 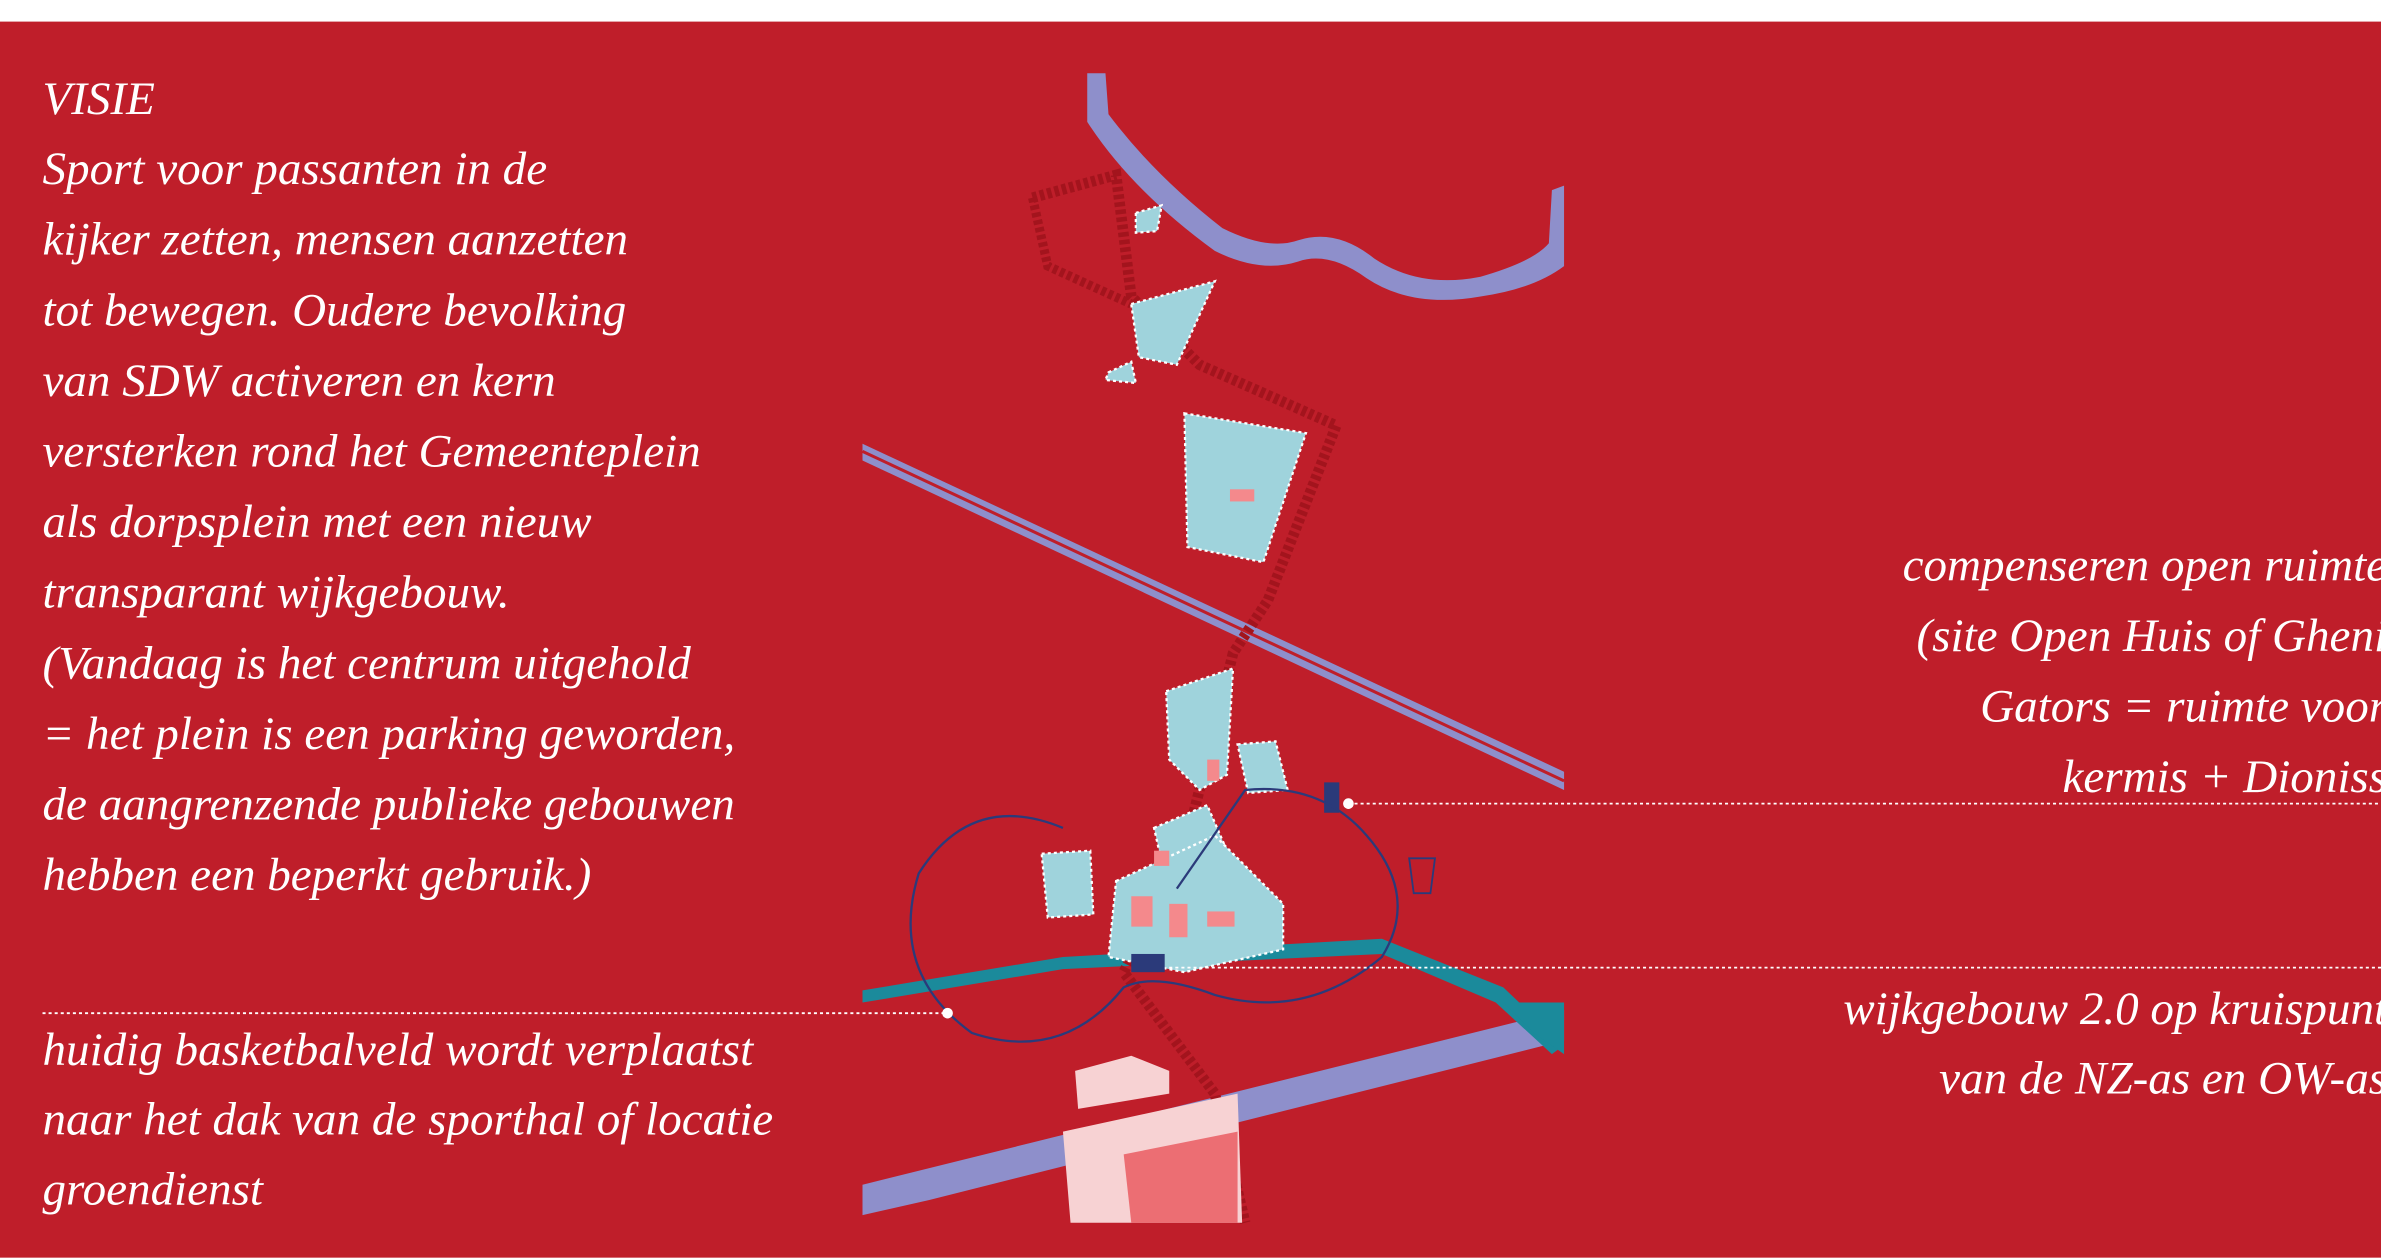 What do you see at coordinates (399, 1050) in the screenshot?
I see `note-line: huidig basketbalveld wordt verplaatst` at bounding box center [399, 1050].